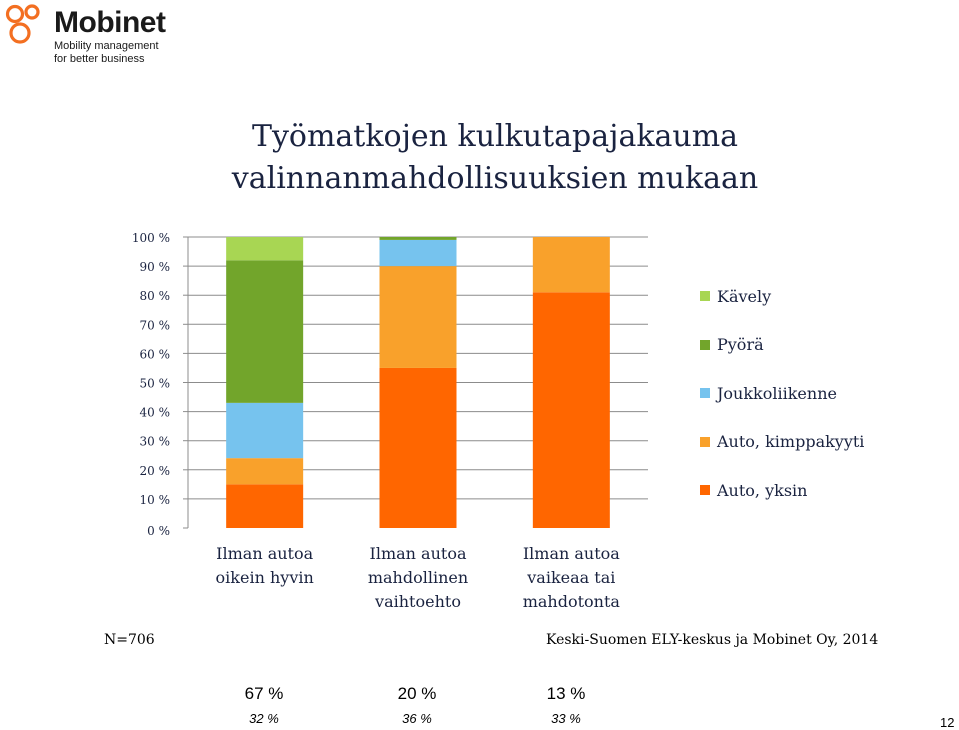 The width and height of the screenshot is (959, 730). Describe the element at coordinates (110, 22) in the screenshot. I see `logo-name: Mobinet` at that location.